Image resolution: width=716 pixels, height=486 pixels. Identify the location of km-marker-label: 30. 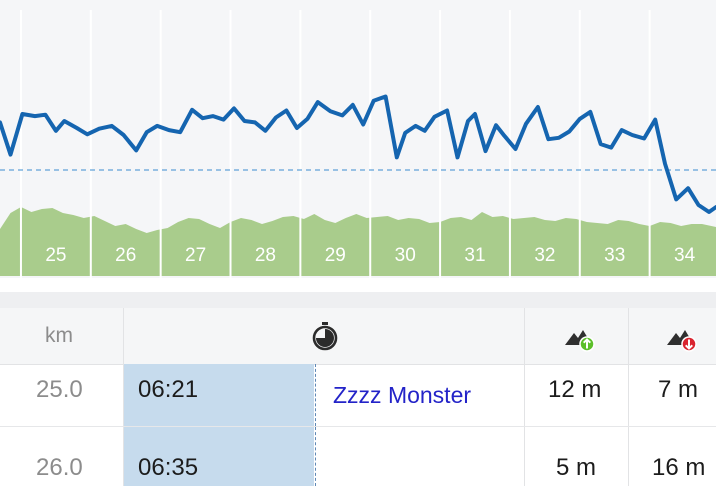
(405, 255).